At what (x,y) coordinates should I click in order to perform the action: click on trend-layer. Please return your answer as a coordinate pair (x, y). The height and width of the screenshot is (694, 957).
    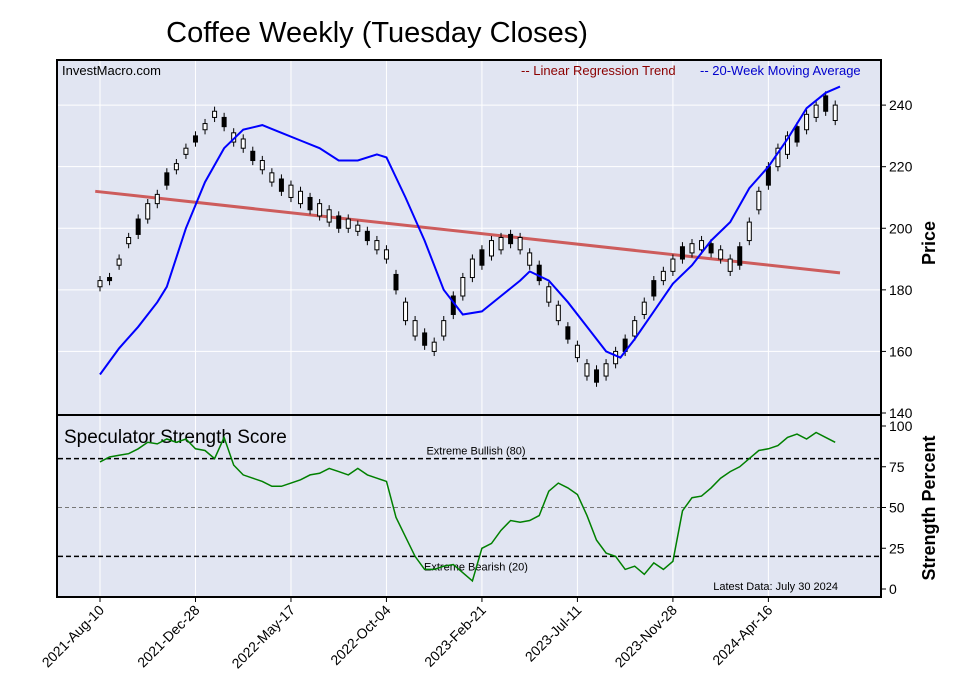
    Looking at the image, I should click on (468, 232).